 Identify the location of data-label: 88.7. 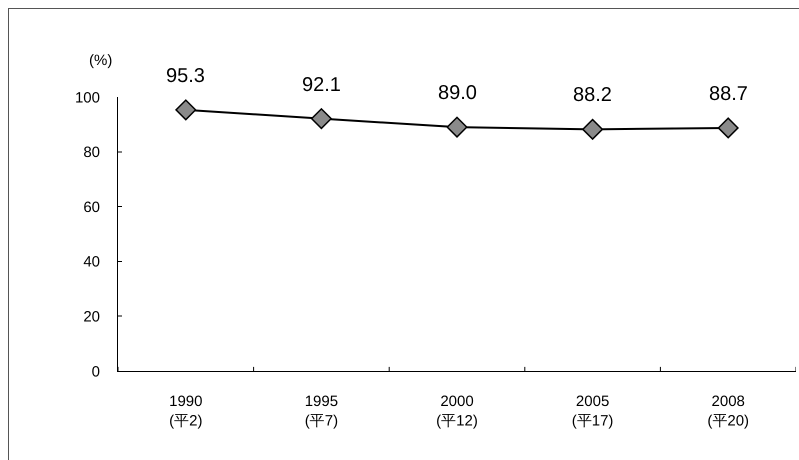
(728, 94).